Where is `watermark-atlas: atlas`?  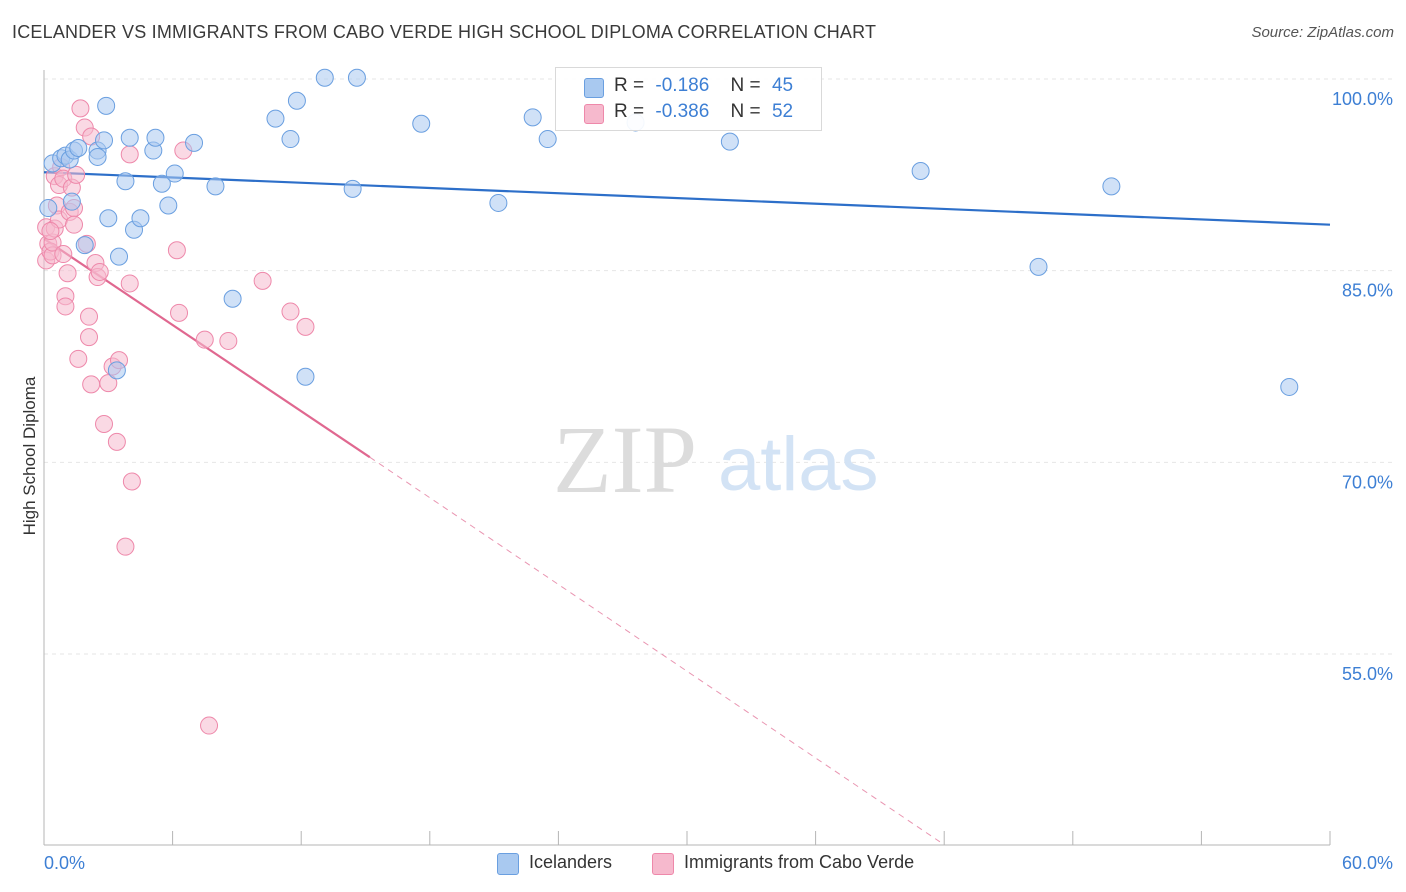
watermark-atlas: atlas is located at coordinates (798, 464).